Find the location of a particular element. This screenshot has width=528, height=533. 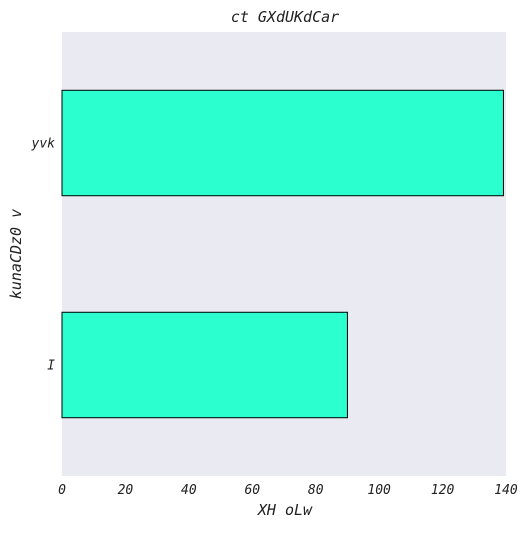

x-tick-label-4: 80 is located at coordinates (316, 490).